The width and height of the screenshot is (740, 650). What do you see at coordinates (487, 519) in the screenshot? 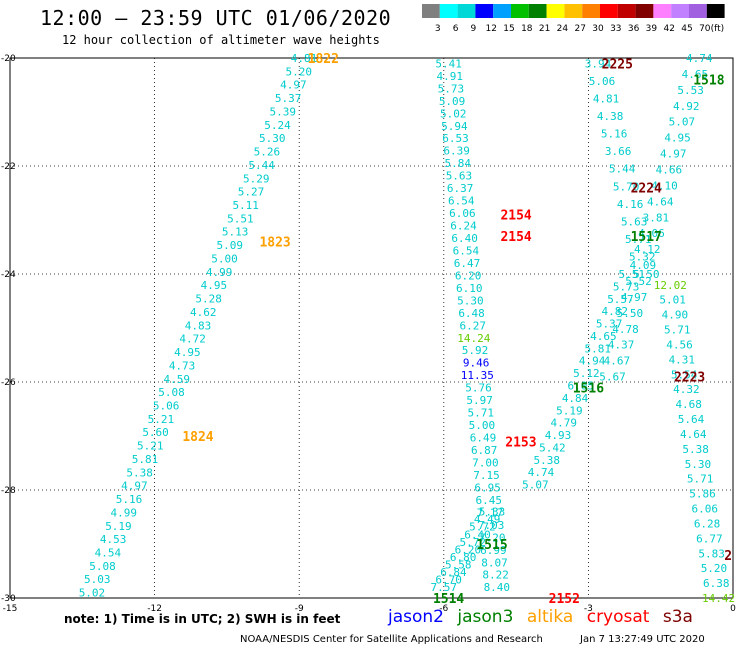
I see `wave-height-value: 4.49` at bounding box center [487, 519].